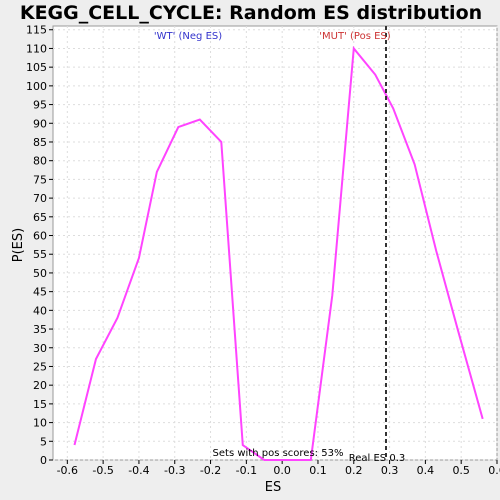  Describe the element at coordinates (40, 105) in the screenshot. I see `y-tick-label: 95` at that location.